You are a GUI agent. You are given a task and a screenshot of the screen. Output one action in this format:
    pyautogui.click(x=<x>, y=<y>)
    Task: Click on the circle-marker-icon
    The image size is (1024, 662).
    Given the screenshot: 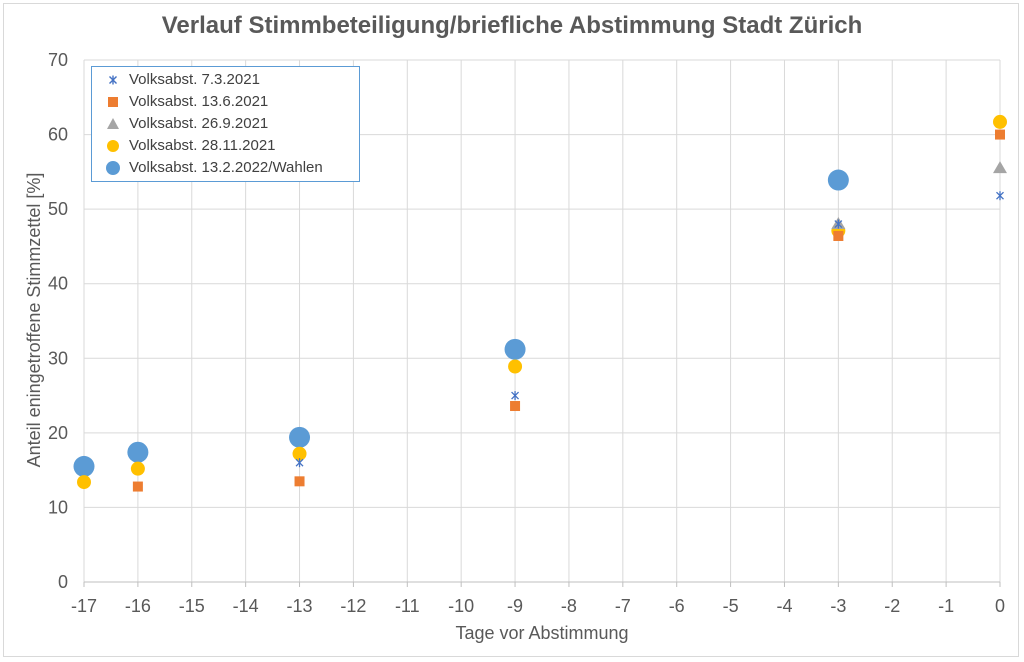 What is the action you would take?
    pyautogui.click(x=113, y=146)
    